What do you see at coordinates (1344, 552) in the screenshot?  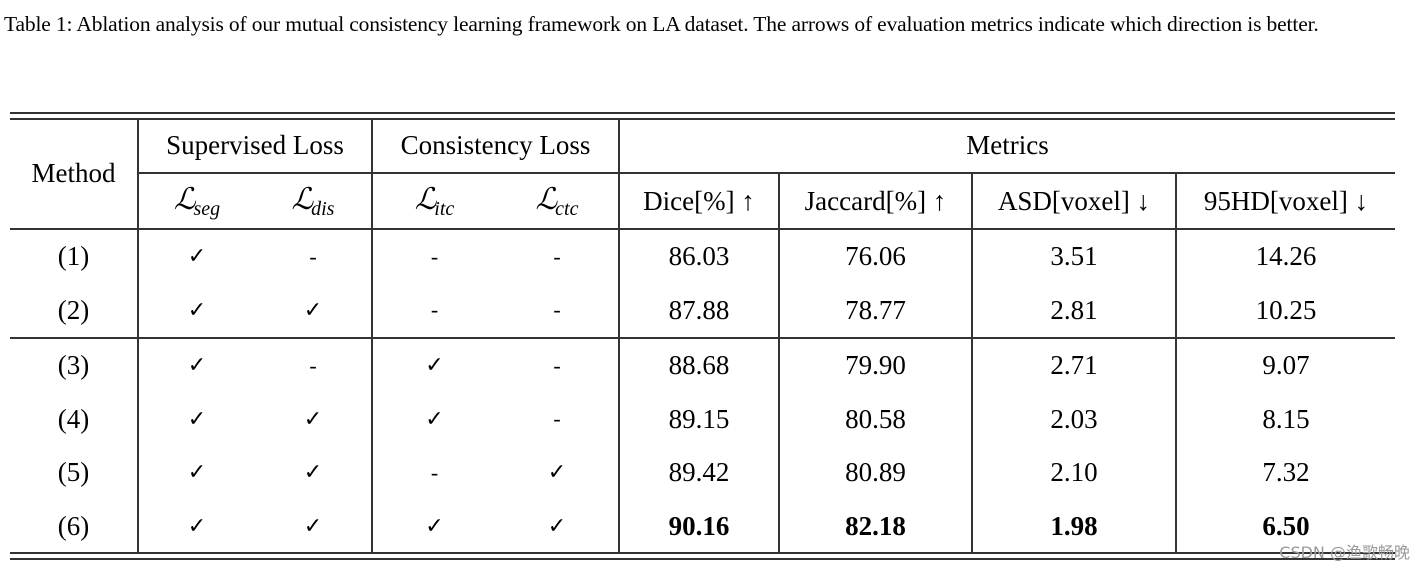 I see `watermark: CSDN @渔歌畅晚` at bounding box center [1344, 552].